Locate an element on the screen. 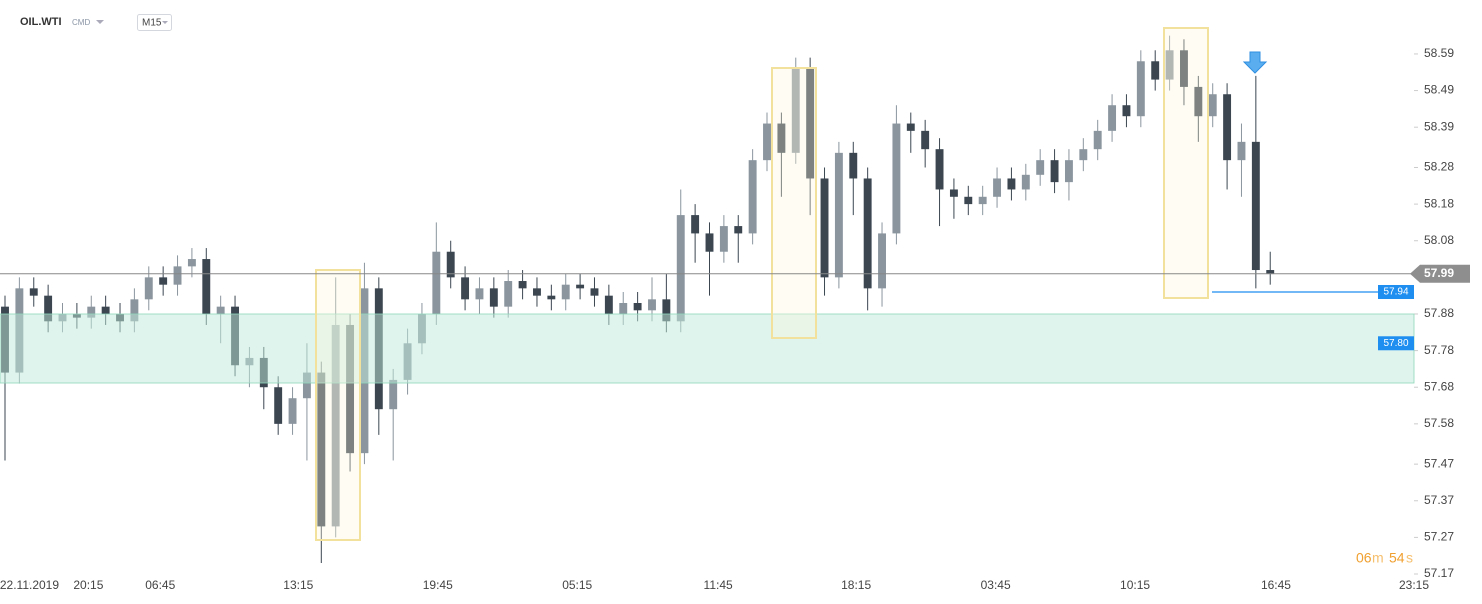 This screenshot has height=604, width=1482. y-tick-label: 58.08 is located at coordinates (1439, 240).